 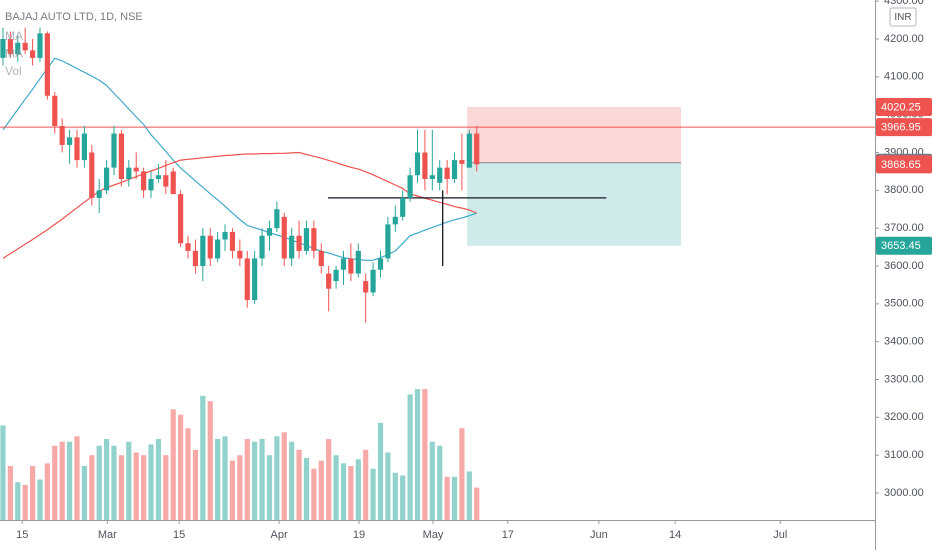 What do you see at coordinates (574, 204) in the screenshot?
I see `target-zone` at bounding box center [574, 204].